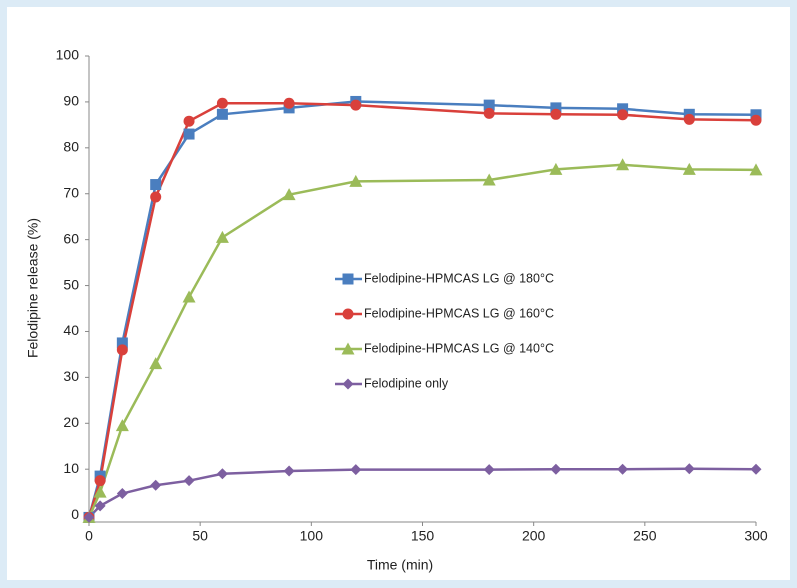  What do you see at coordinates (71, 147) in the screenshot?
I see `y-tick-label: 80` at bounding box center [71, 147].